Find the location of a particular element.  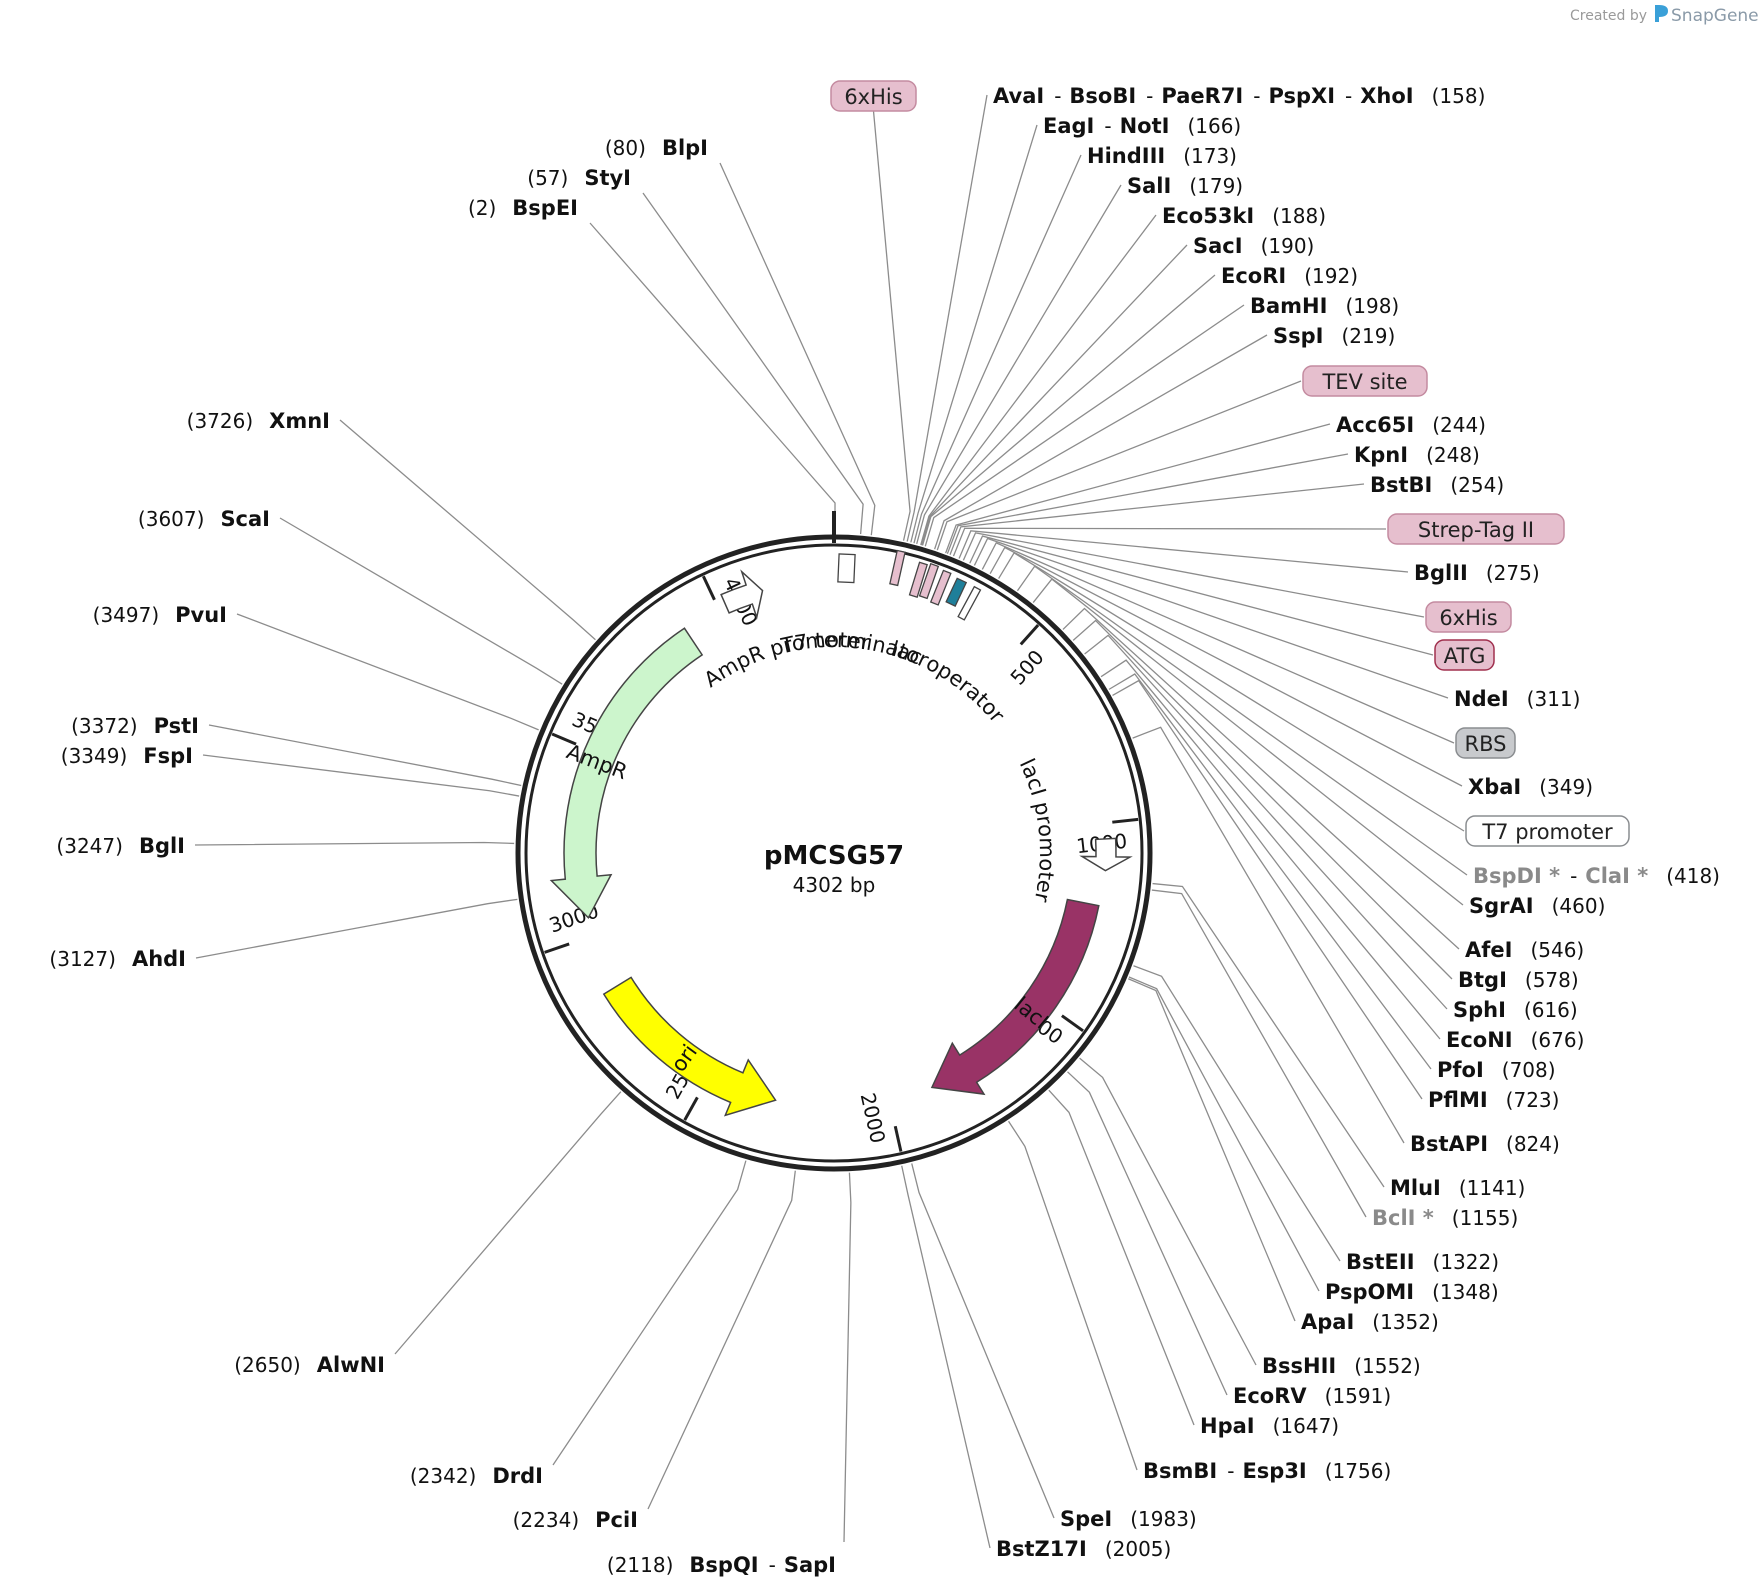

restriction-site-label: EagI - NotI (166) is located at coordinates (1142, 126).